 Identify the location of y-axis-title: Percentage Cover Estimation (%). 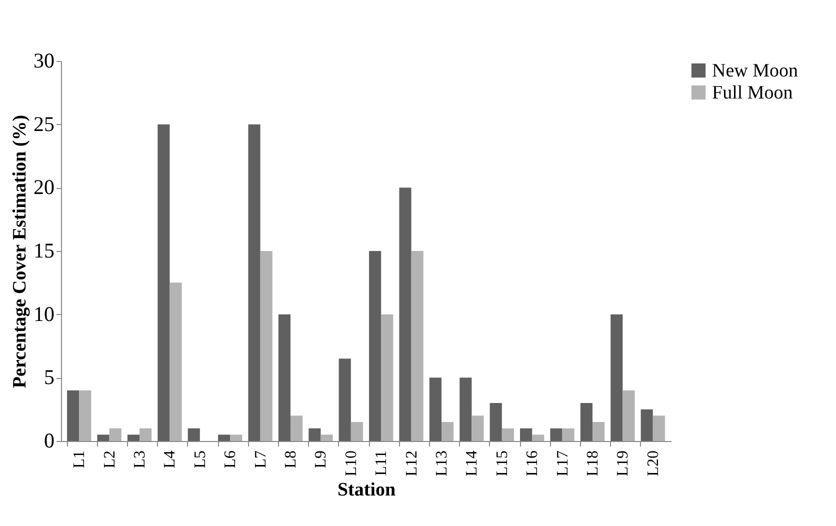
(20, 251).